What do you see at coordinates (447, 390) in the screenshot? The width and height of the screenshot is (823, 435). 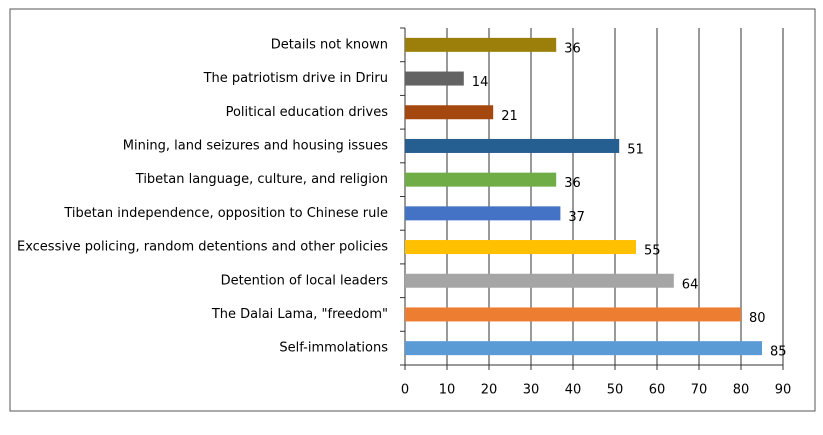 I see `x-tick-label: 10` at bounding box center [447, 390].